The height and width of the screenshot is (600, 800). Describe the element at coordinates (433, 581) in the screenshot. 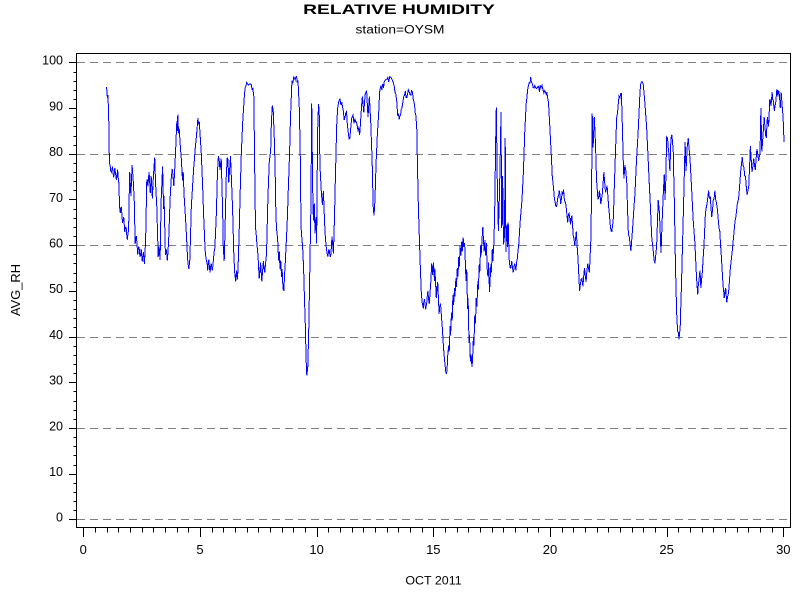

I see `svg-text: OCT 2011` at that location.